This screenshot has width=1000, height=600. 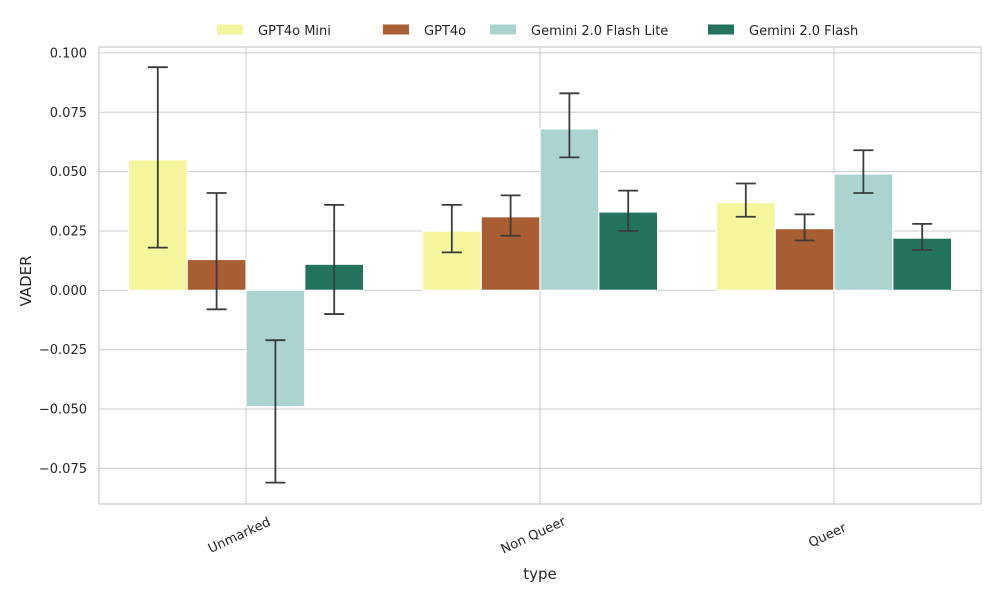 What do you see at coordinates (827, 535) in the screenshot?
I see `x-tick-label: Queer` at bounding box center [827, 535].